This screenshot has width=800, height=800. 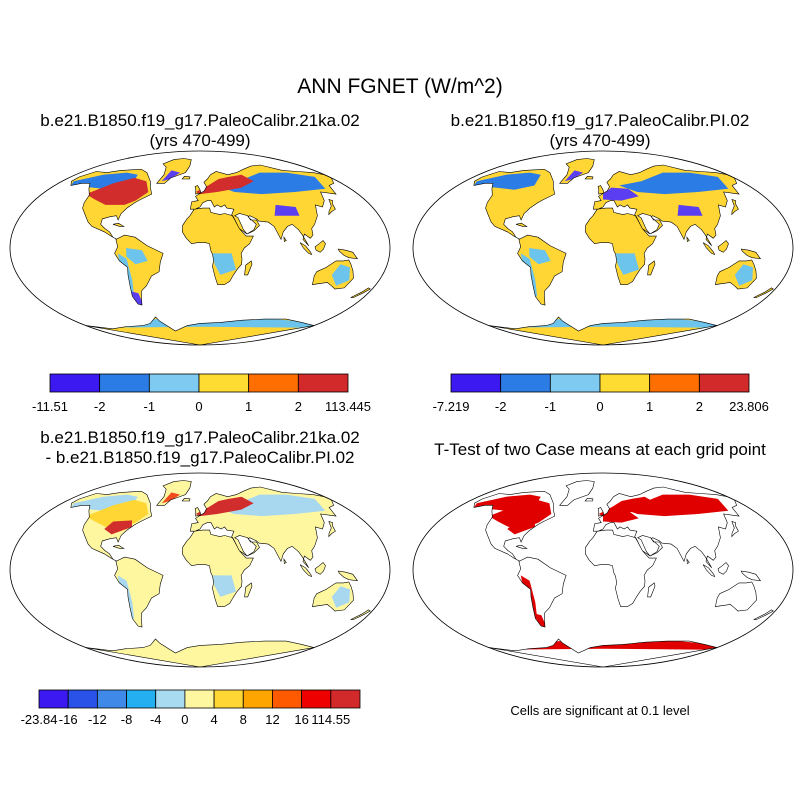 I want to click on colorbar-3-label: -8, so click(x=127, y=719).